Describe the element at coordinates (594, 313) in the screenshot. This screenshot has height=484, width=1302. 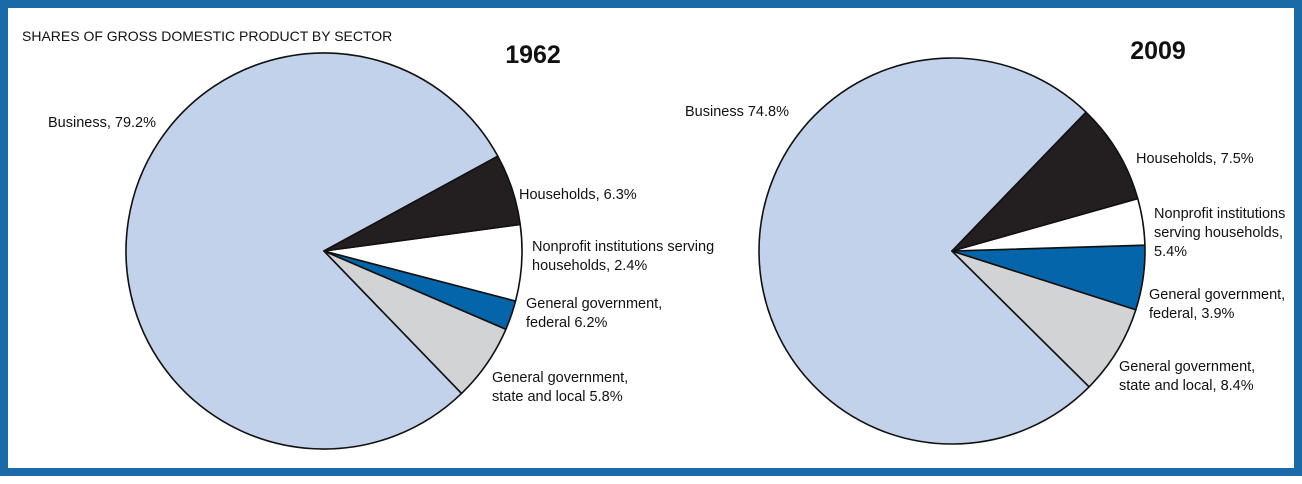
I see `slice-label-general-government-federal: General government, federal 6.2%` at that location.